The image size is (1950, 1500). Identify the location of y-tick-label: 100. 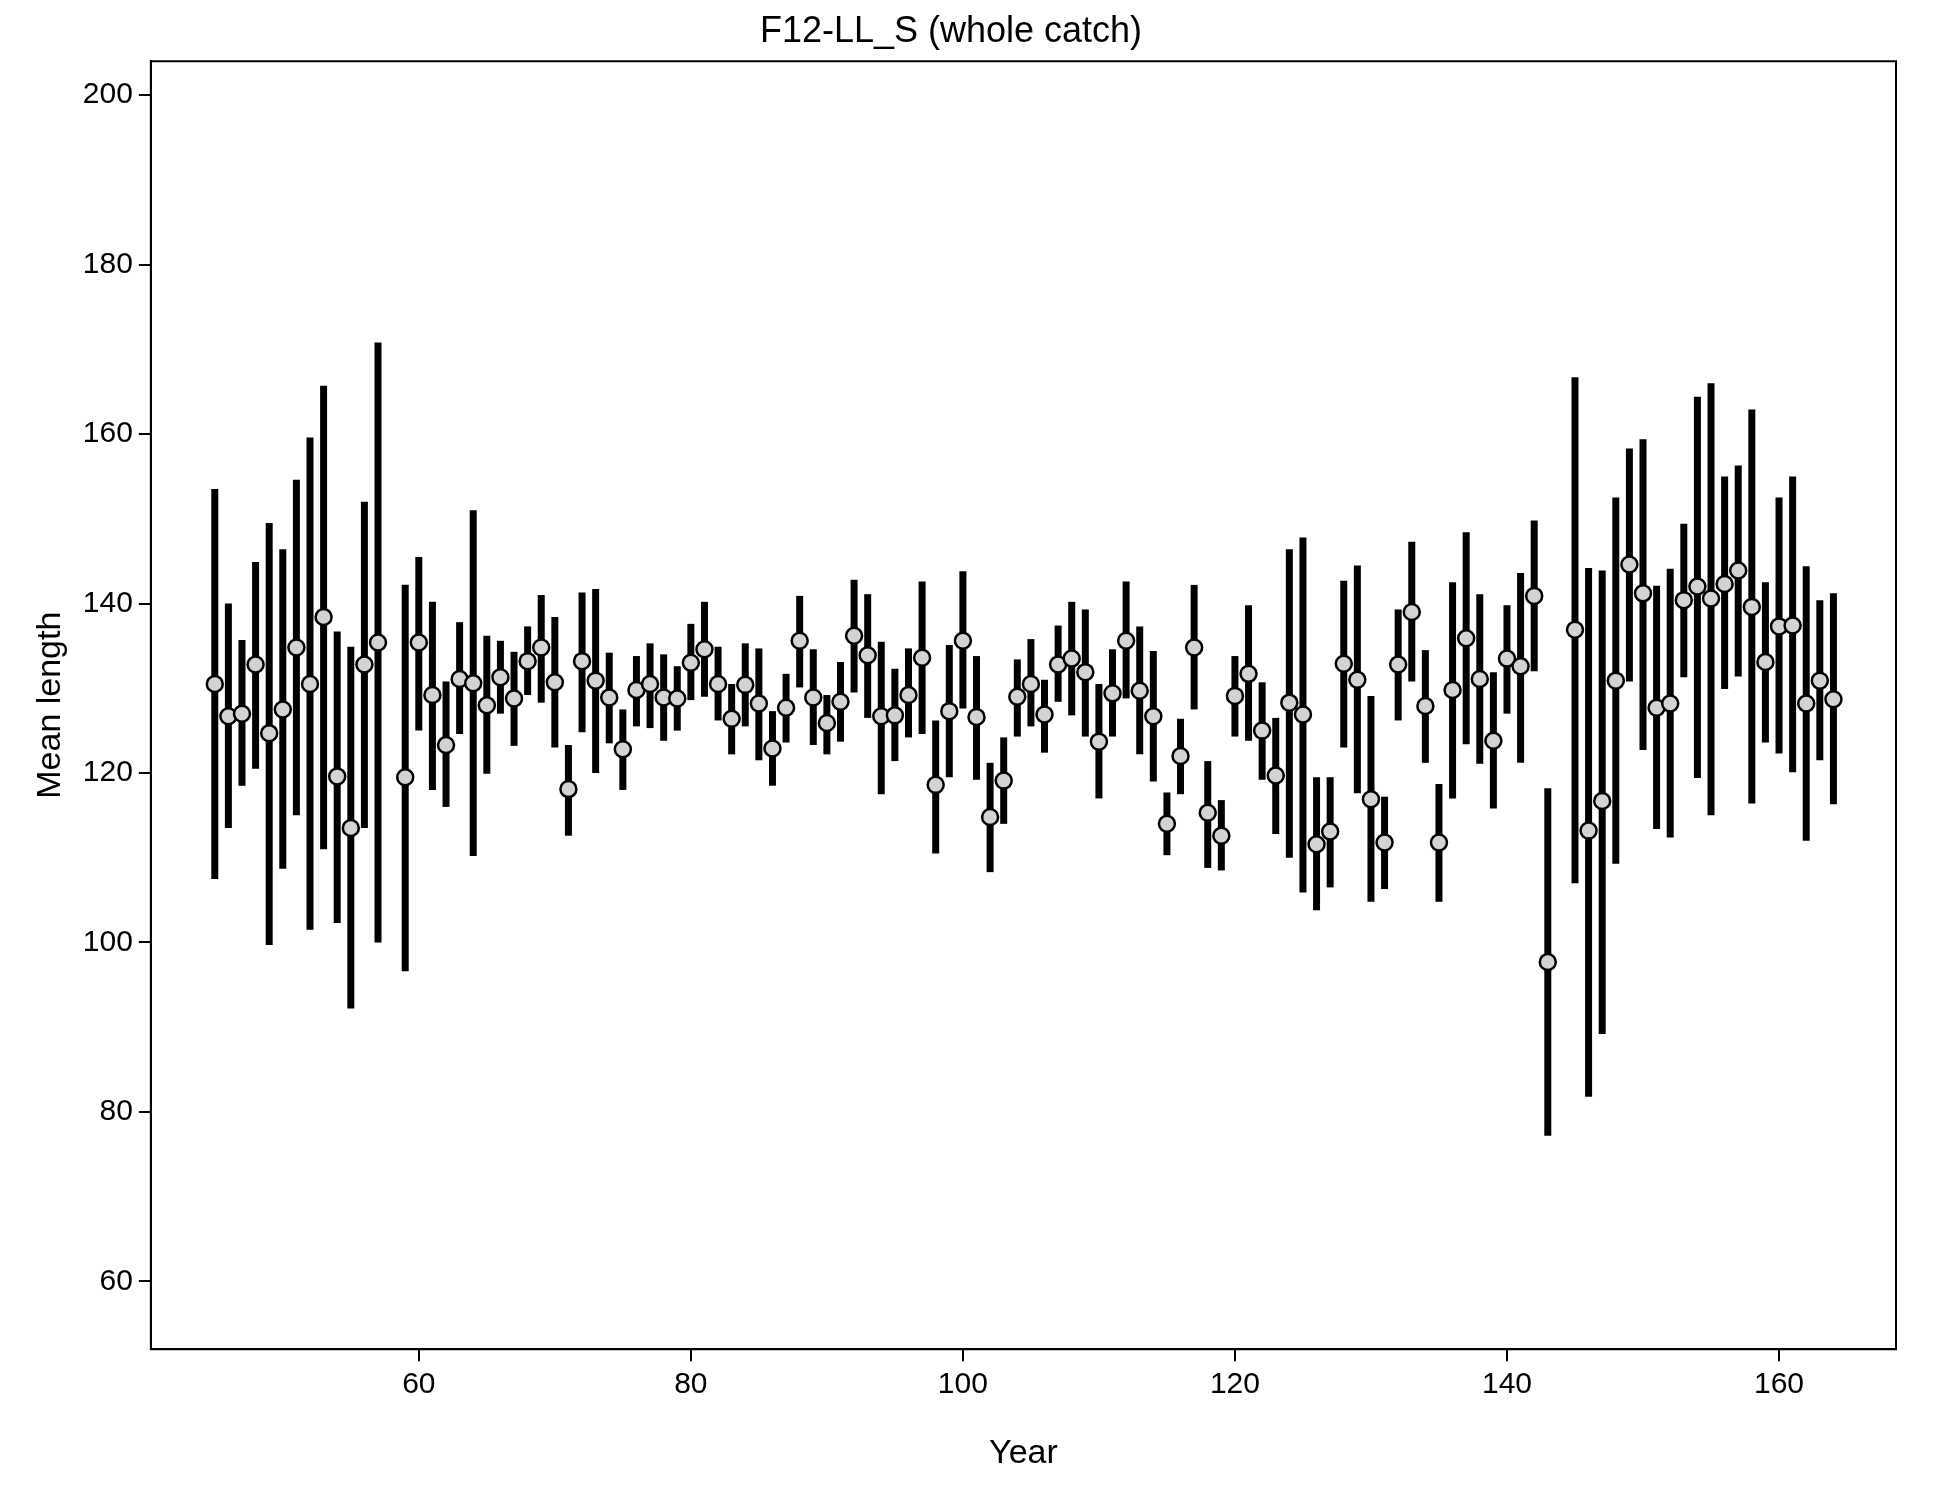
(107, 940).